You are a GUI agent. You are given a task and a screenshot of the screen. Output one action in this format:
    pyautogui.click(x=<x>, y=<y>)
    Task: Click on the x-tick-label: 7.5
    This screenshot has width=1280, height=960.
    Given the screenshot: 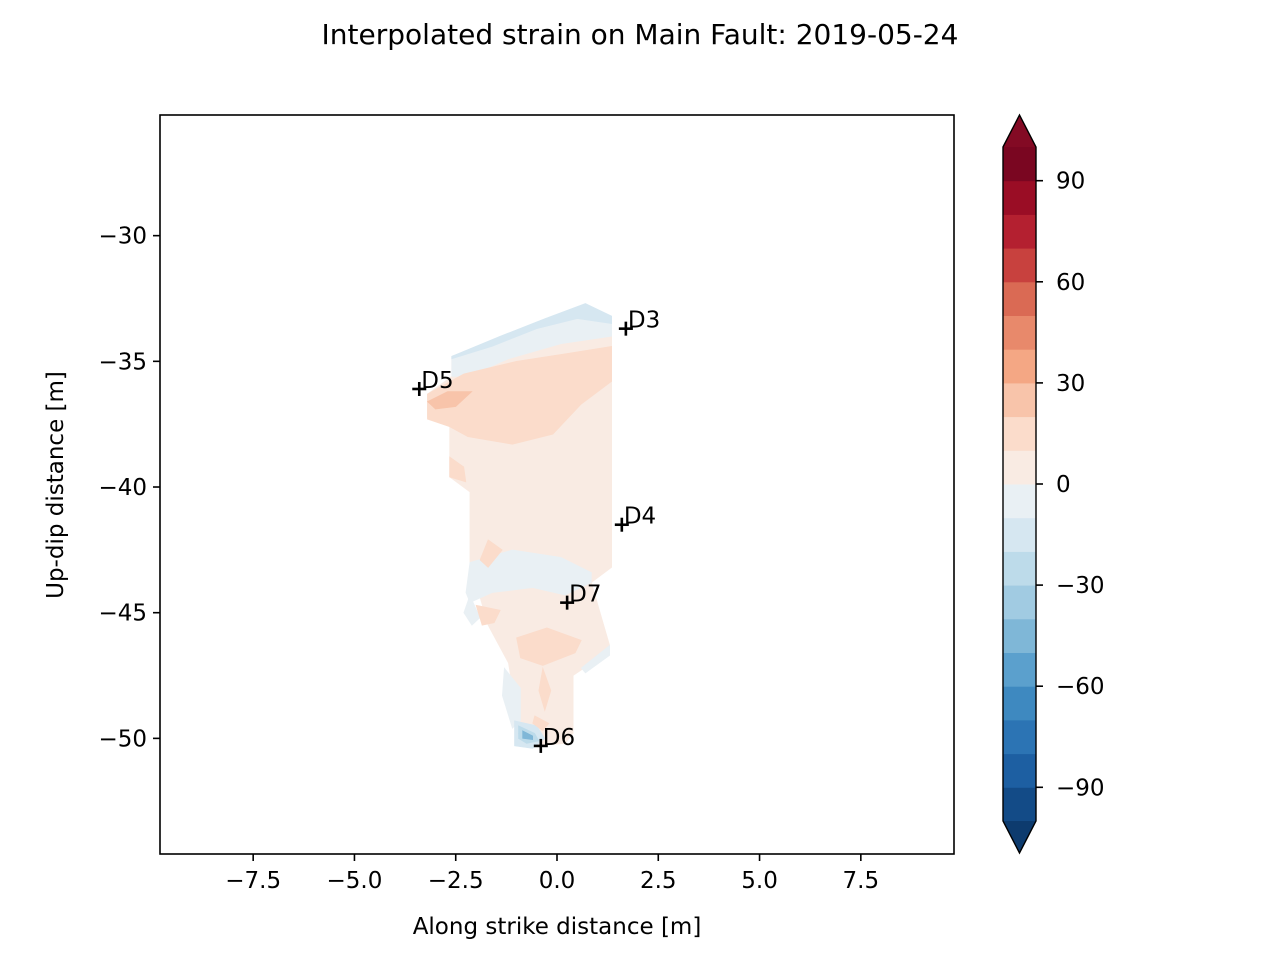 What is the action you would take?
    pyautogui.click(x=861, y=881)
    